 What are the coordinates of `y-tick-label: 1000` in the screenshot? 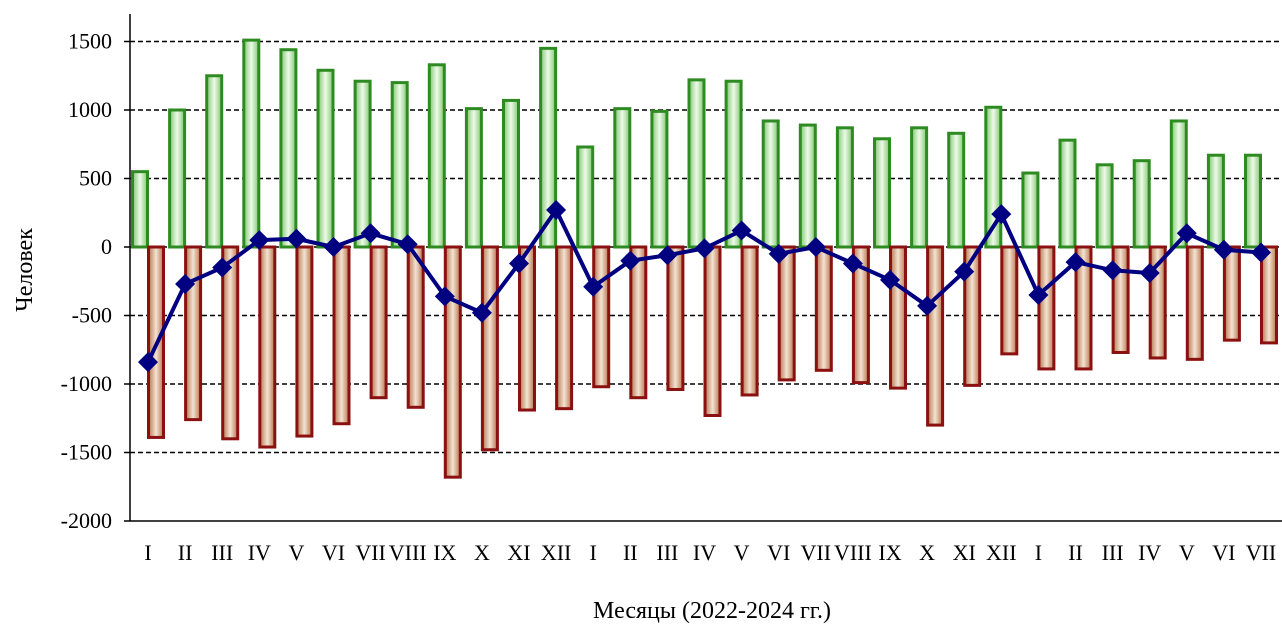 It's located at (90, 109).